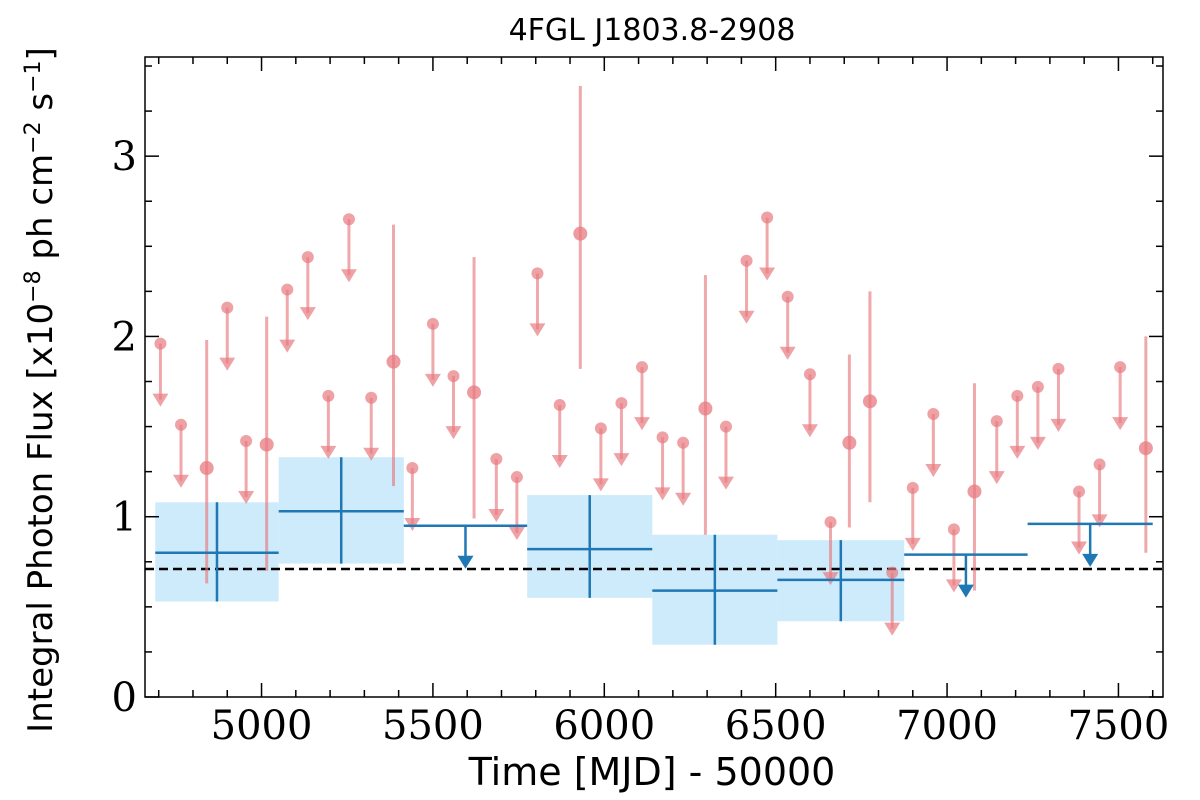 The height and width of the screenshot is (800, 1200). I want to click on chart-title: 4FGL J1803.8-2908, so click(652, 30).